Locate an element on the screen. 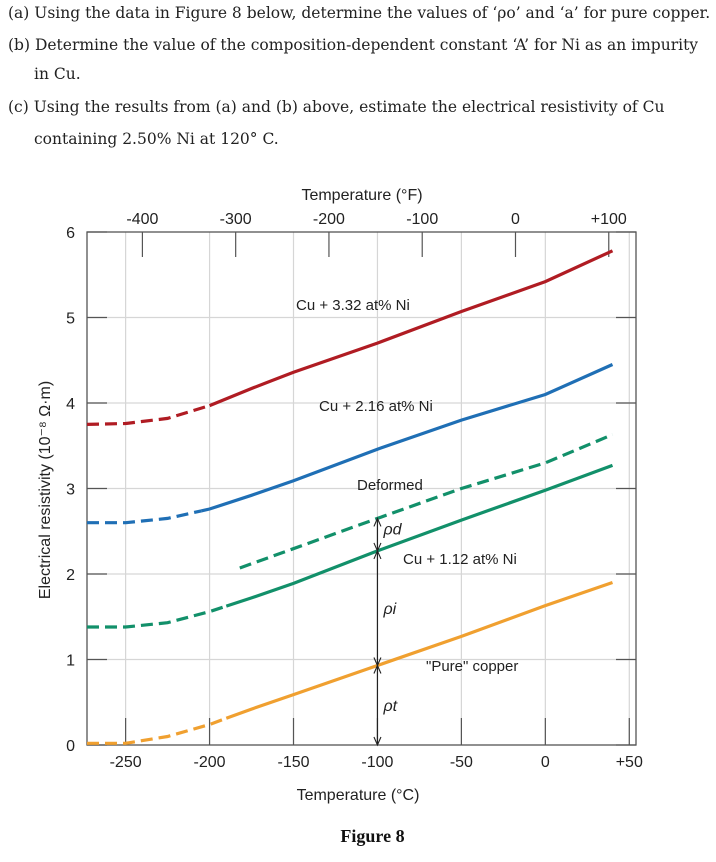 The width and height of the screenshot is (716, 862). x2-tick-label: -400 is located at coordinates (142, 219).